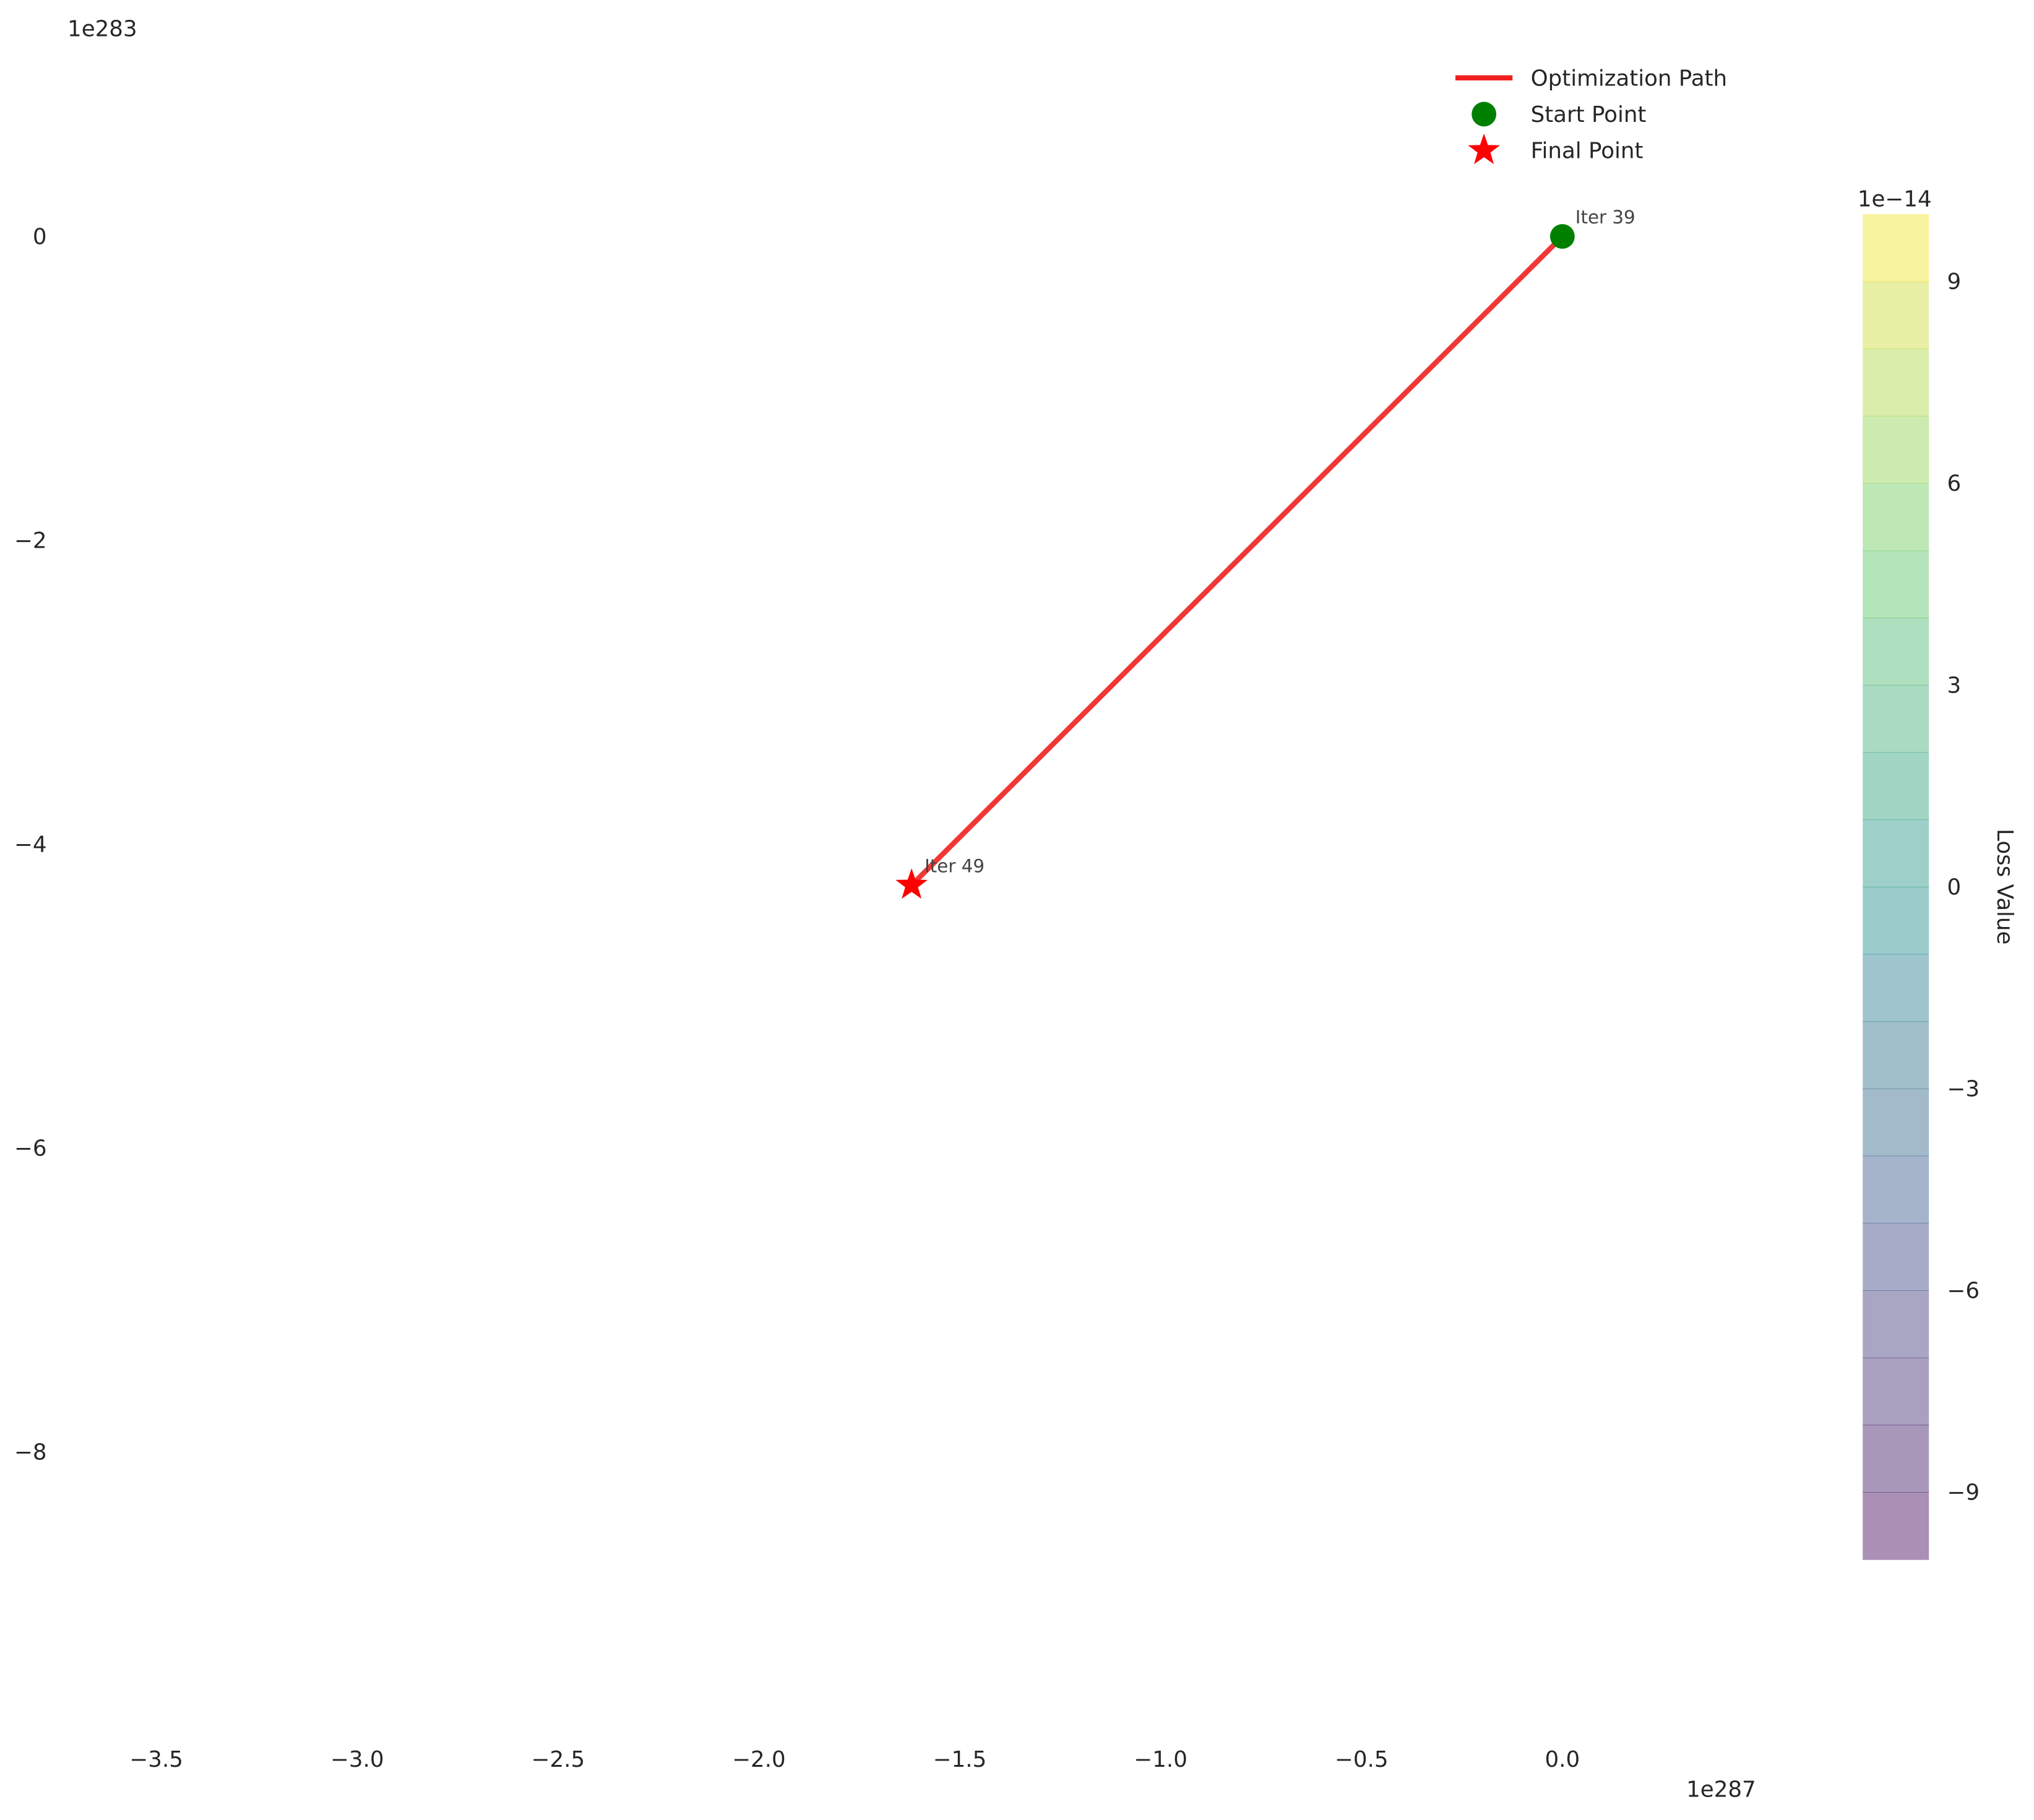 This screenshot has height=1820, width=2034. What do you see at coordinates (1954, 887) in the screenshot?
I see `colorbar-tick-label: 0` at bounding box center [1954, 887].